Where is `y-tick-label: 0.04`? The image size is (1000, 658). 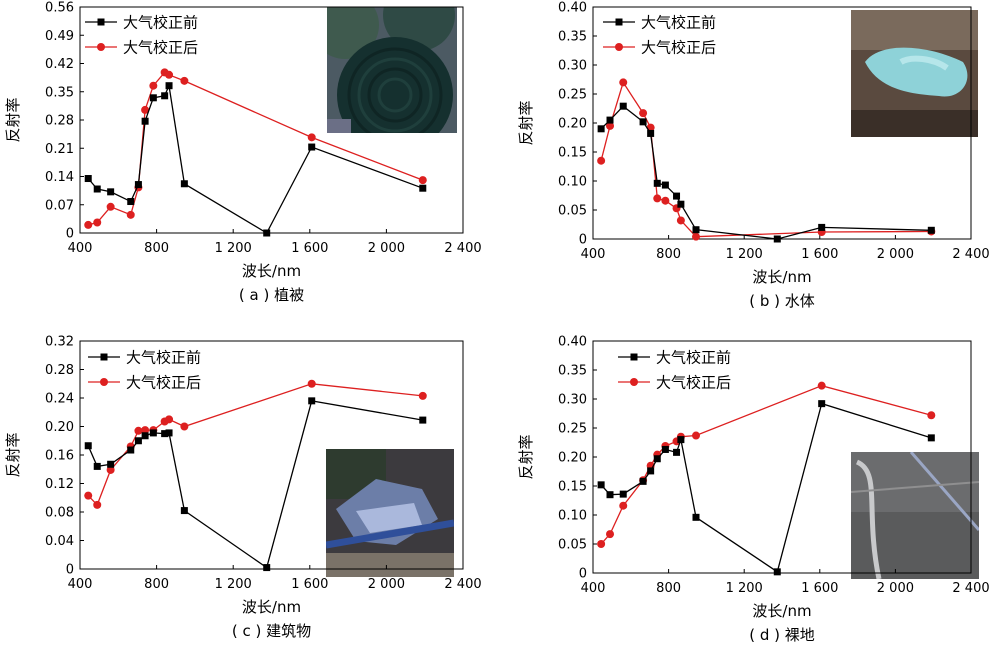
y-tick-label: 0.04 is located at coordinates (59, 541).